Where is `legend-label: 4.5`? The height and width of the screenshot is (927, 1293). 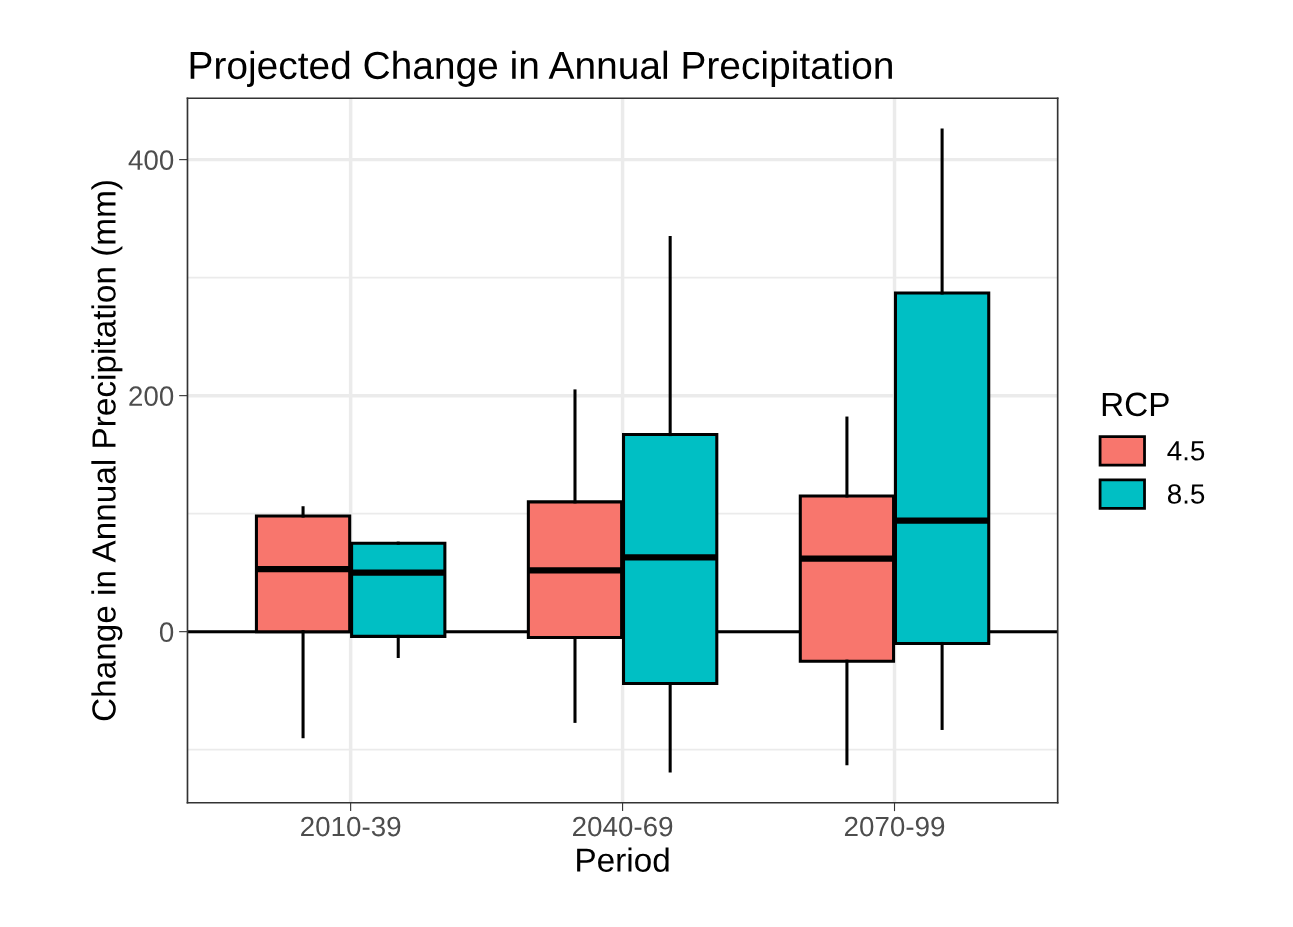 legend-label: 4.5 is located at coordinates (1186, 451).